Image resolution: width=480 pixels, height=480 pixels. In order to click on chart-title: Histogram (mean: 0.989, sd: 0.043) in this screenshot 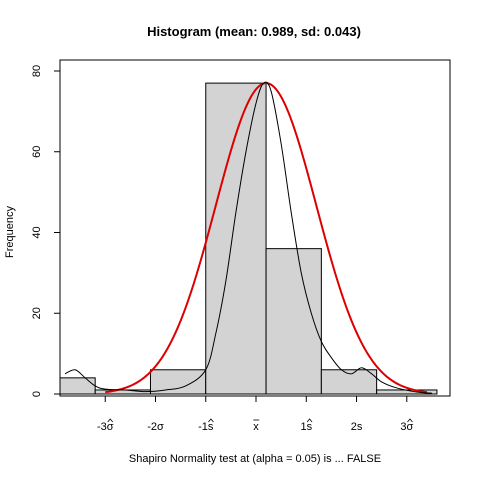, I will do `click(254, 31)`.